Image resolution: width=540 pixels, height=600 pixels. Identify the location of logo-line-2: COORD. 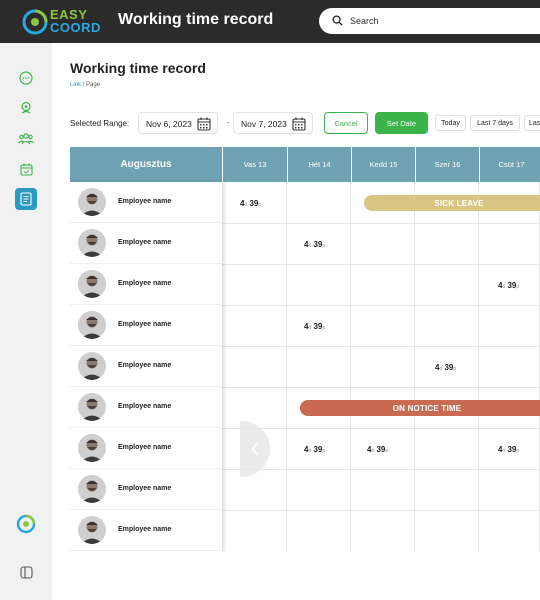
(75, 27).